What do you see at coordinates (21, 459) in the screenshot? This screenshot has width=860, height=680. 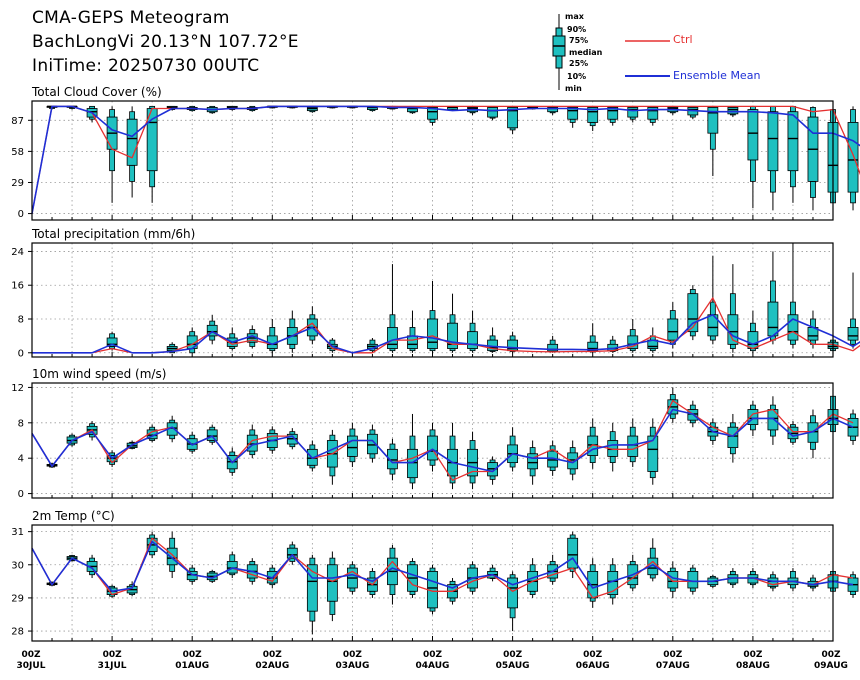 I see `y-tick-label: 4` at bounding box center [21, 459].